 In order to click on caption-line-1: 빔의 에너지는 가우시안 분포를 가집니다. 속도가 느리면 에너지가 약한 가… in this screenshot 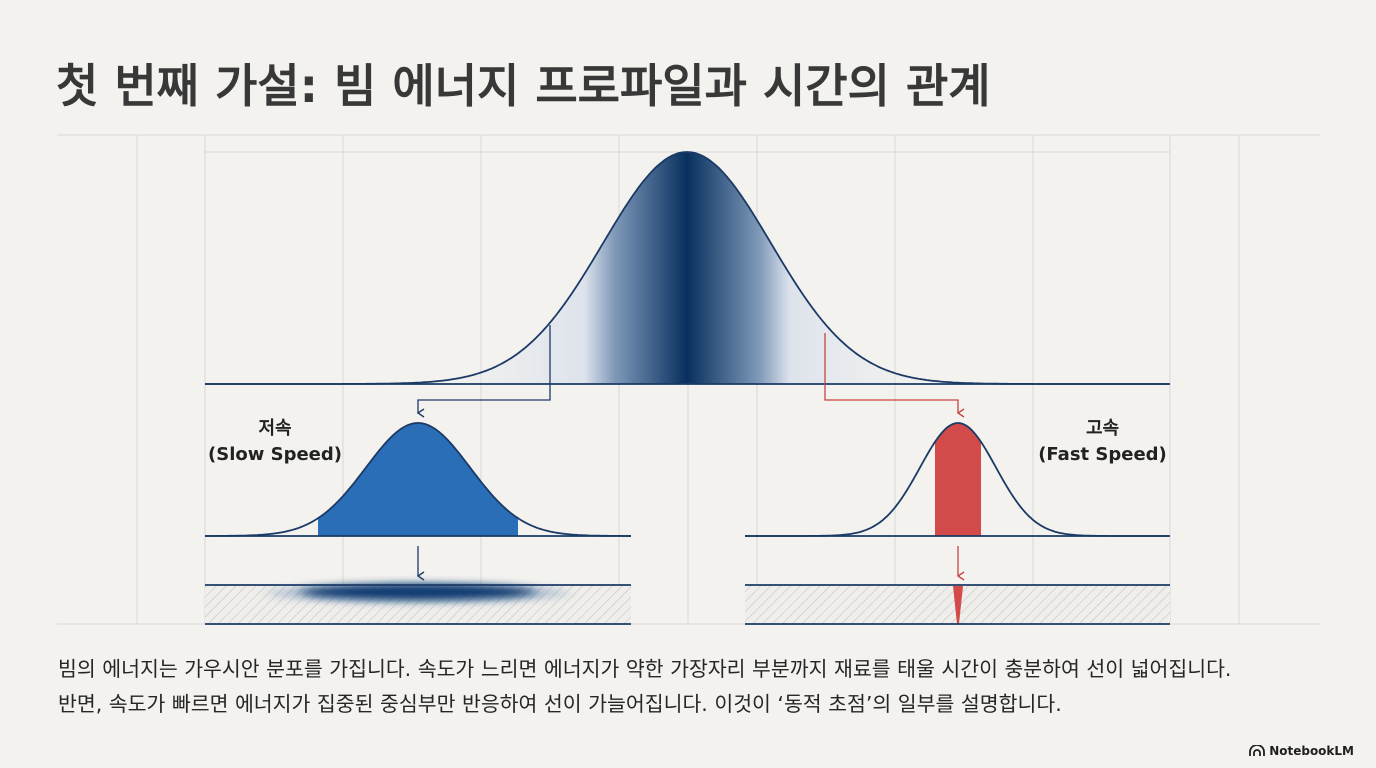, I will do `click(645, 669)`.